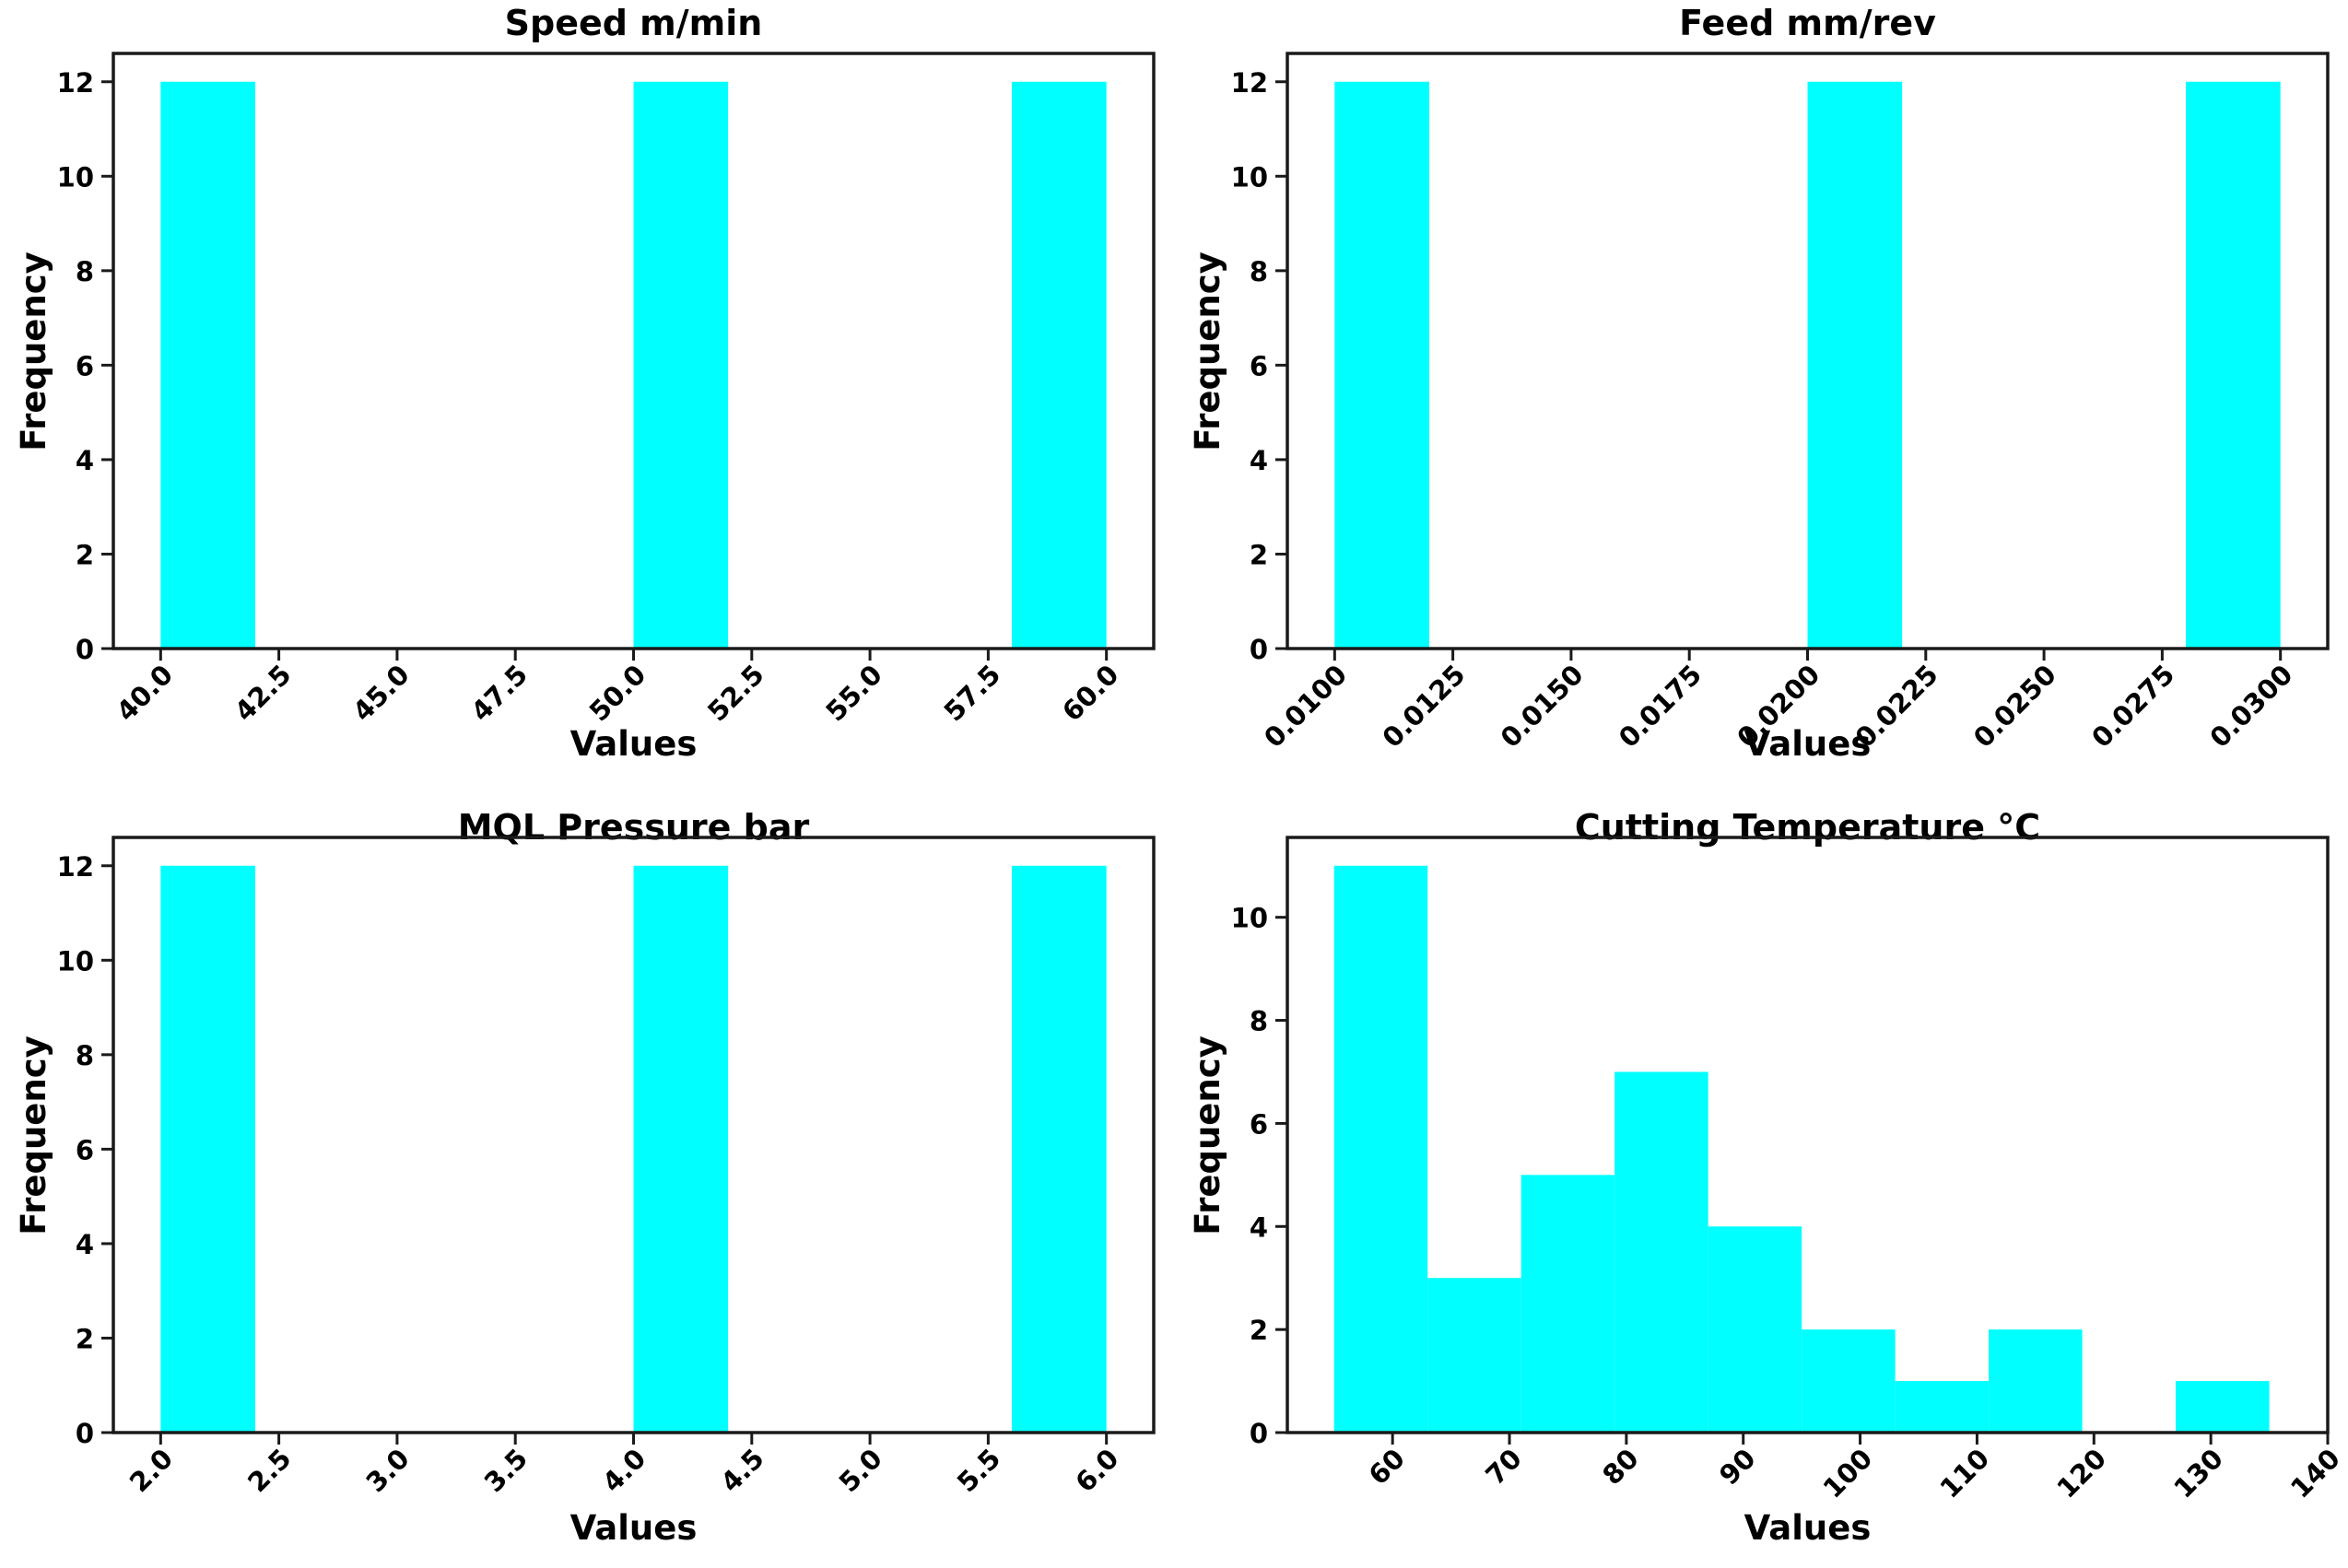  Describe the element at coordinates (1388, 1467) in the screenshot. I see `x-tick-label: 60` at that location.